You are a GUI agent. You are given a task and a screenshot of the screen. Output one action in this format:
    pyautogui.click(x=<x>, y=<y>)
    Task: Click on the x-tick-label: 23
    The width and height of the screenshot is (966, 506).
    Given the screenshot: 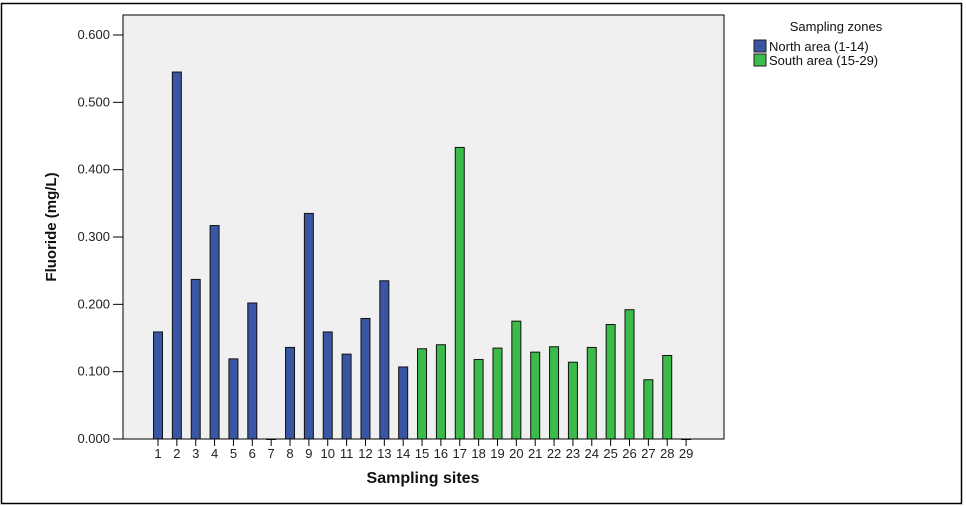 What is the action you would take?
    pyautogui.click(x=573, y=453)
    